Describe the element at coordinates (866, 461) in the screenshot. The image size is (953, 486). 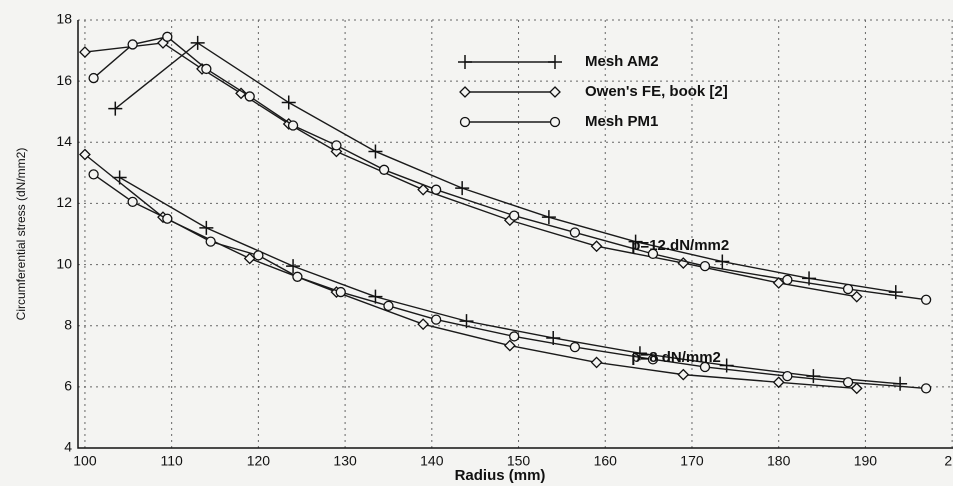
I see `x-tick-label: 190` at that location.